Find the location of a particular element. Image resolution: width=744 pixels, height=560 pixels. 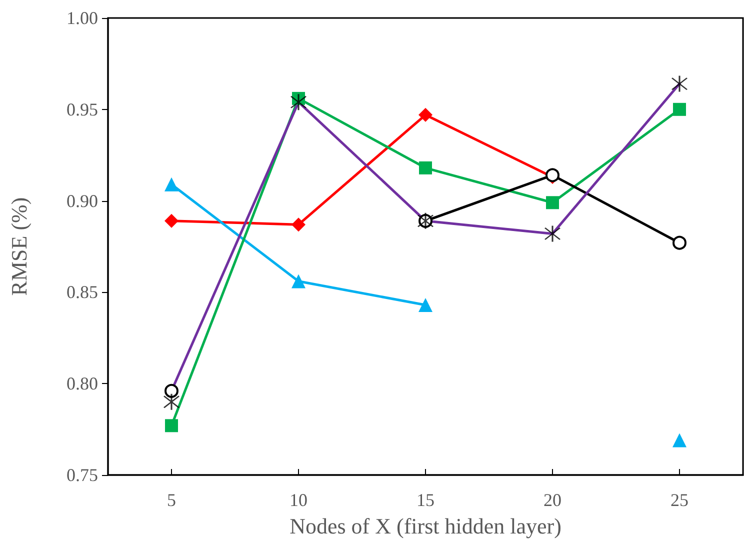

y-tick-label: 0.80 is located at coordinates (82, 384).